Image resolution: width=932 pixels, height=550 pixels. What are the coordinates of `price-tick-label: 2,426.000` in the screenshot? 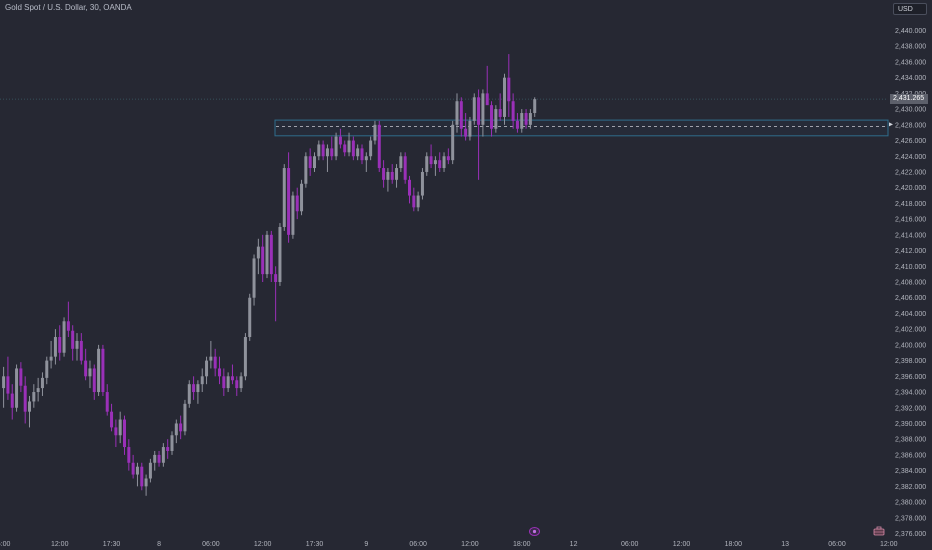 It's located at (910, 141).